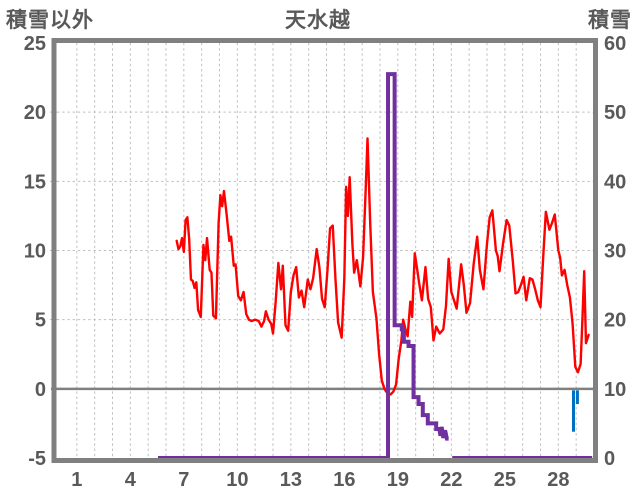 The image size is (636, 501). What do you see at coordinates (35, 113) in the screenshot?
I see `left-axis-tick-label: 20` at bounding box center [35, 113].